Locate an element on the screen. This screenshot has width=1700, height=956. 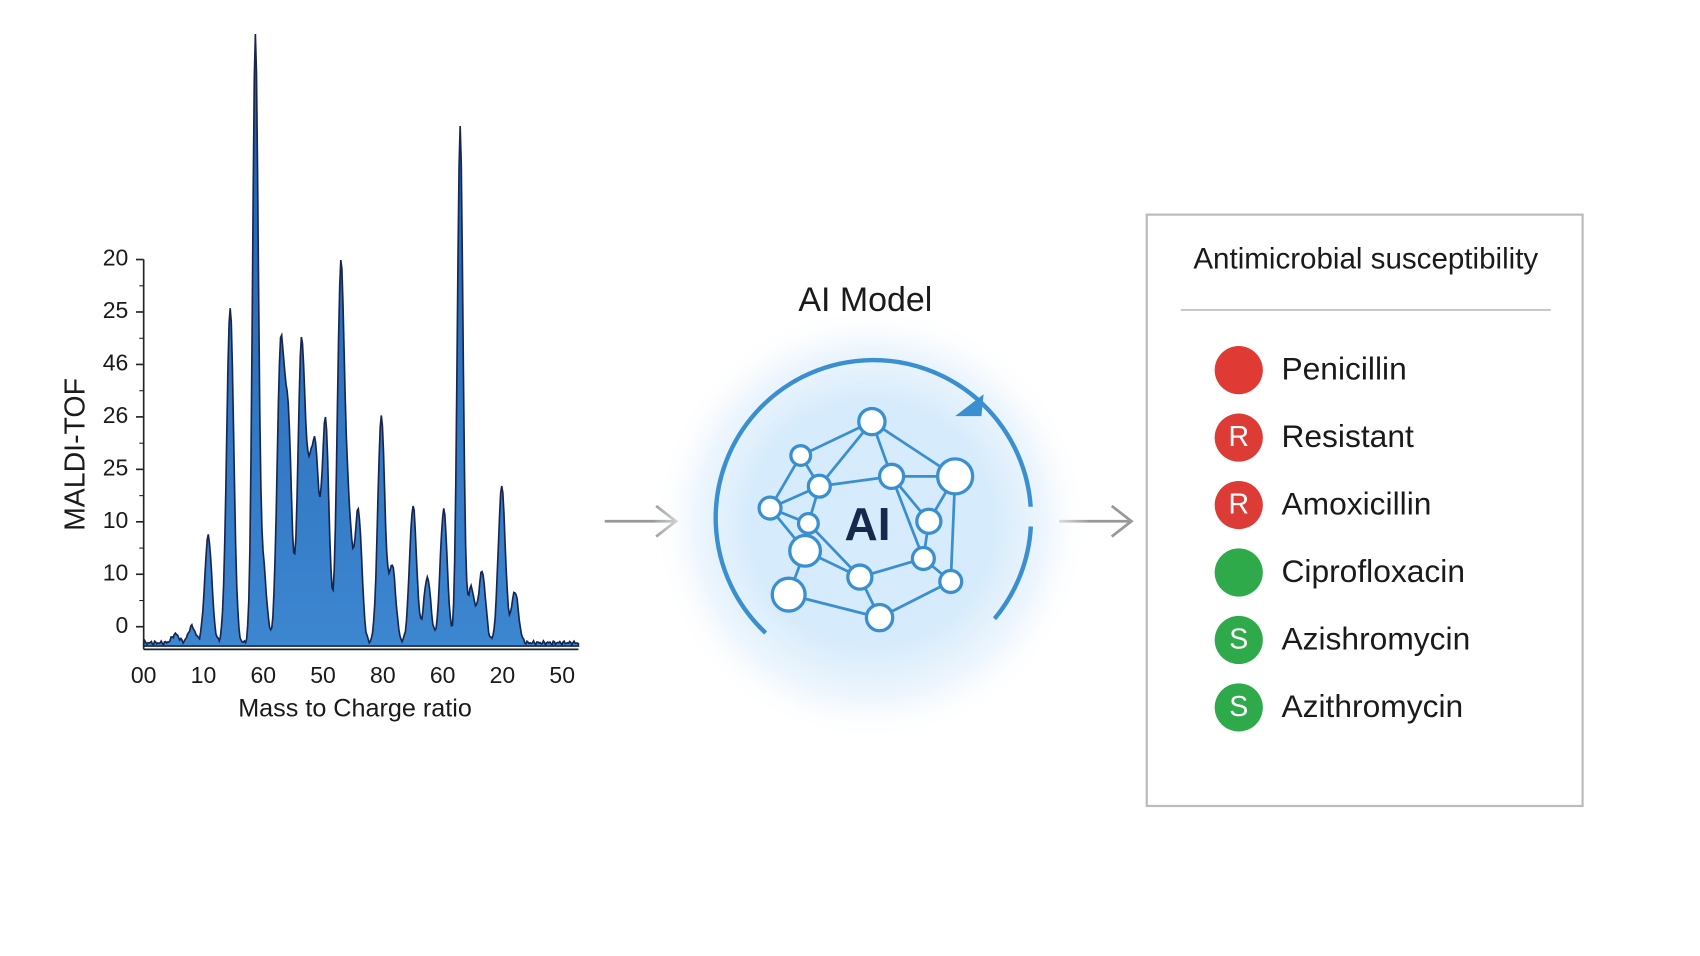
cycle-ring is located at coordinates (873, 496).